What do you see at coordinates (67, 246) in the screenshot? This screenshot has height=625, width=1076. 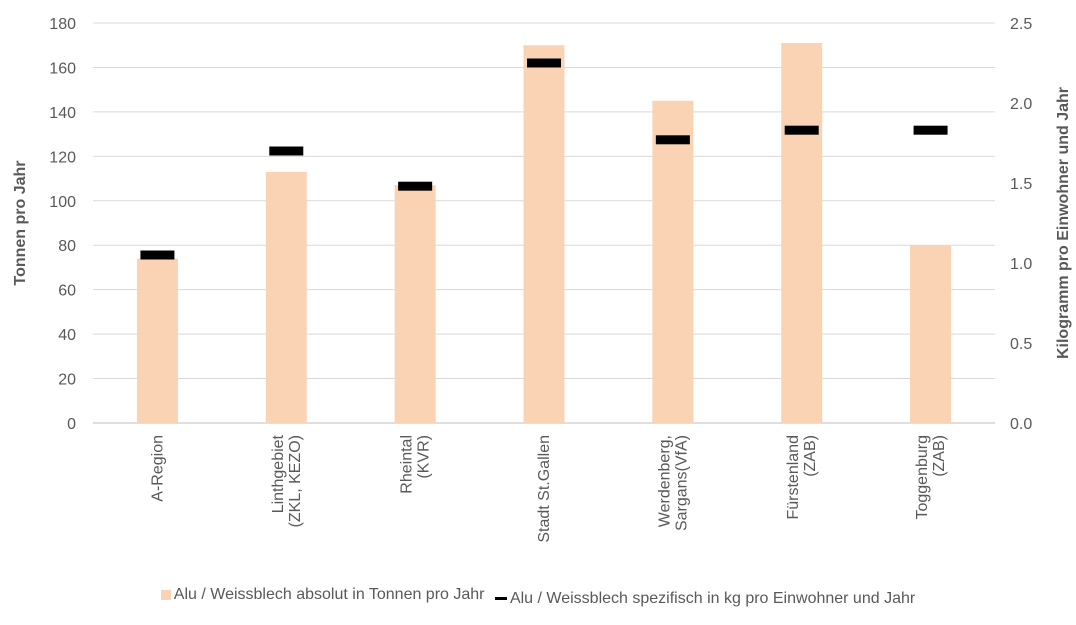 I see `left-tick-label: 80` at bounding box center [67, 246].